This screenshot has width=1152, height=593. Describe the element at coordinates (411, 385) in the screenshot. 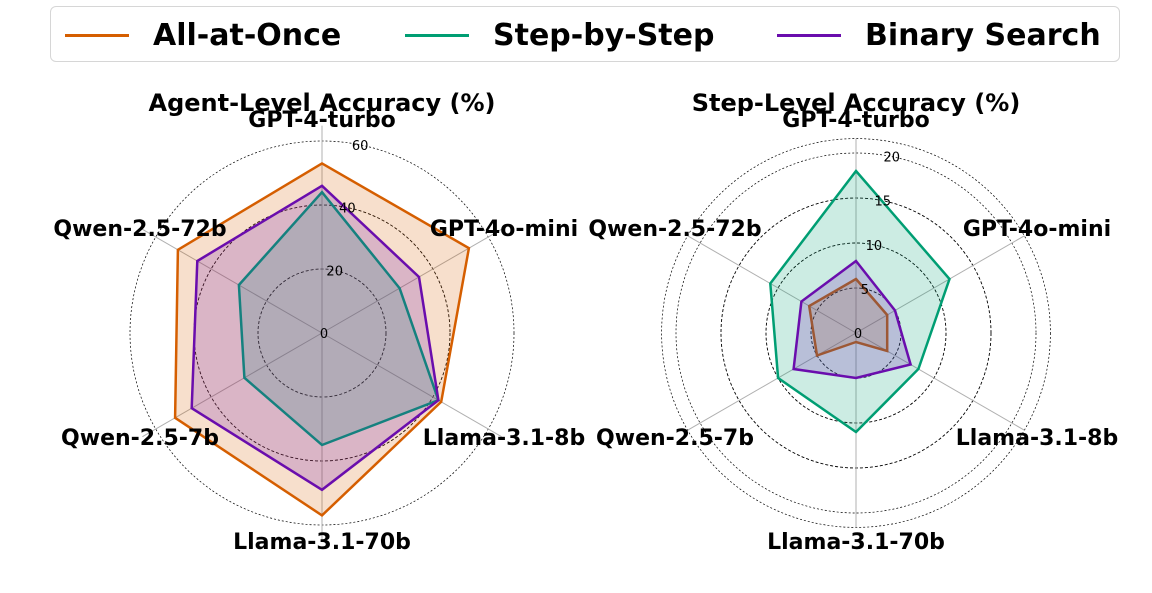

I see `spoke-llama-3-1-8b` at that location.